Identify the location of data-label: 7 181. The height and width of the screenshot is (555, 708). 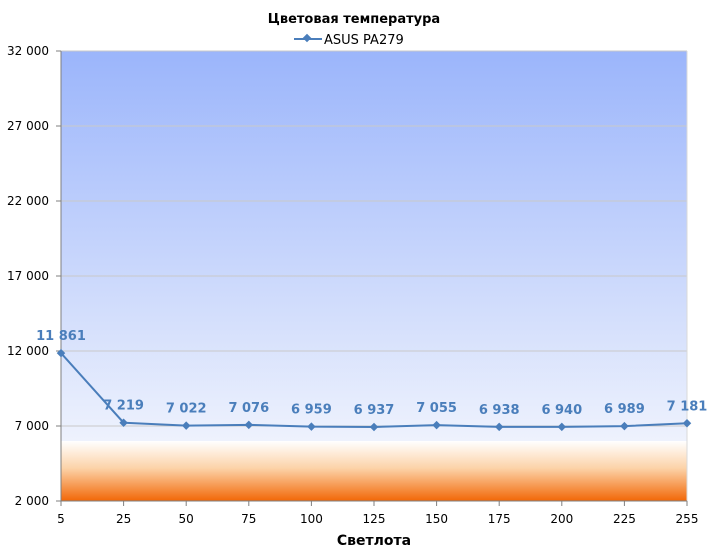
(687, 406).